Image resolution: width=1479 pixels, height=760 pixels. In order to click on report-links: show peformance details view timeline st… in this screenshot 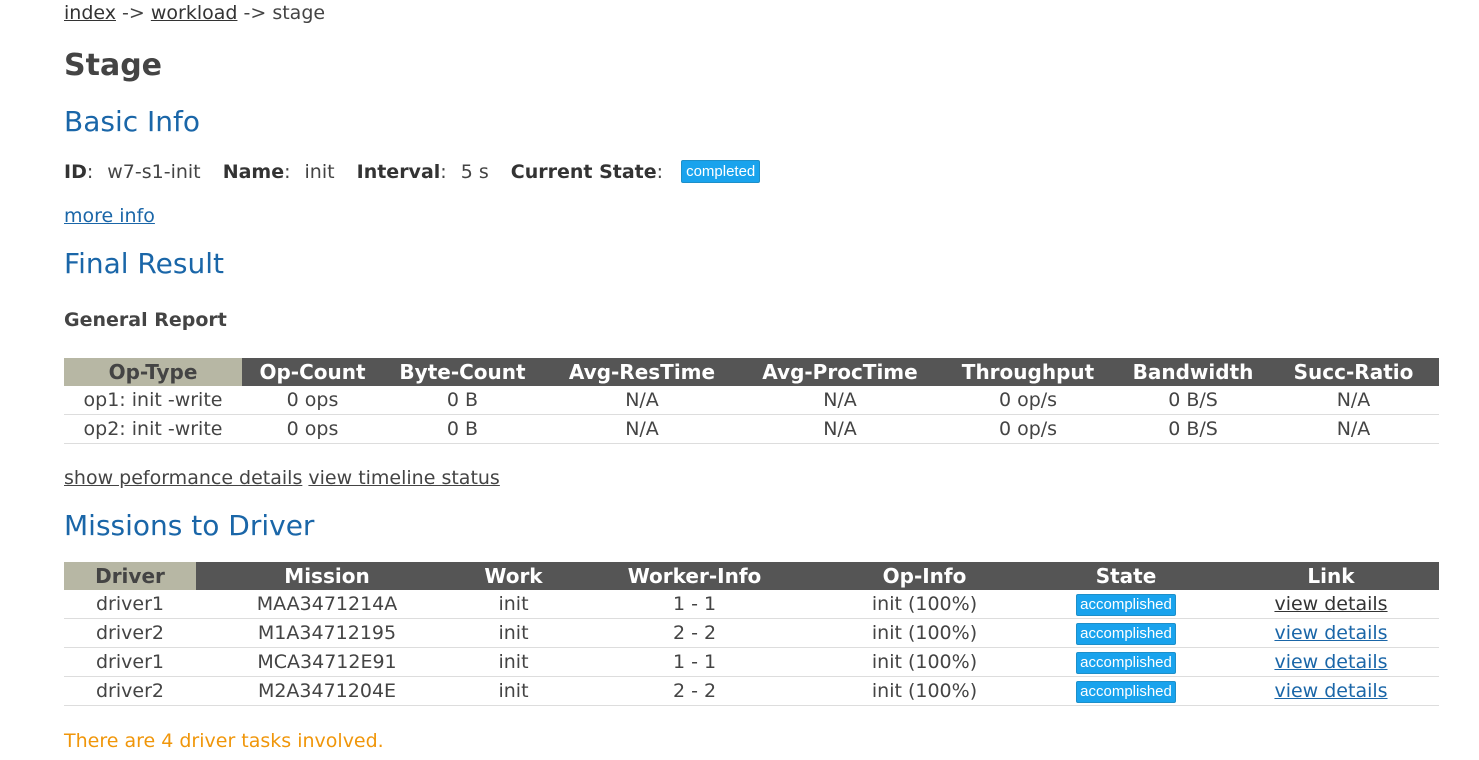, I will do `click(282, 478)`.